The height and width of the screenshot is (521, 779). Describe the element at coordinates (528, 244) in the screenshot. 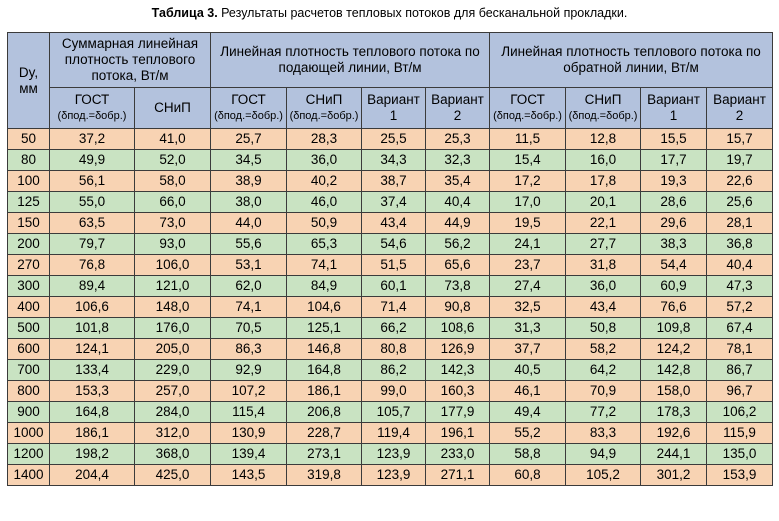

I see `cell-return-gost: 24,1` at that location.